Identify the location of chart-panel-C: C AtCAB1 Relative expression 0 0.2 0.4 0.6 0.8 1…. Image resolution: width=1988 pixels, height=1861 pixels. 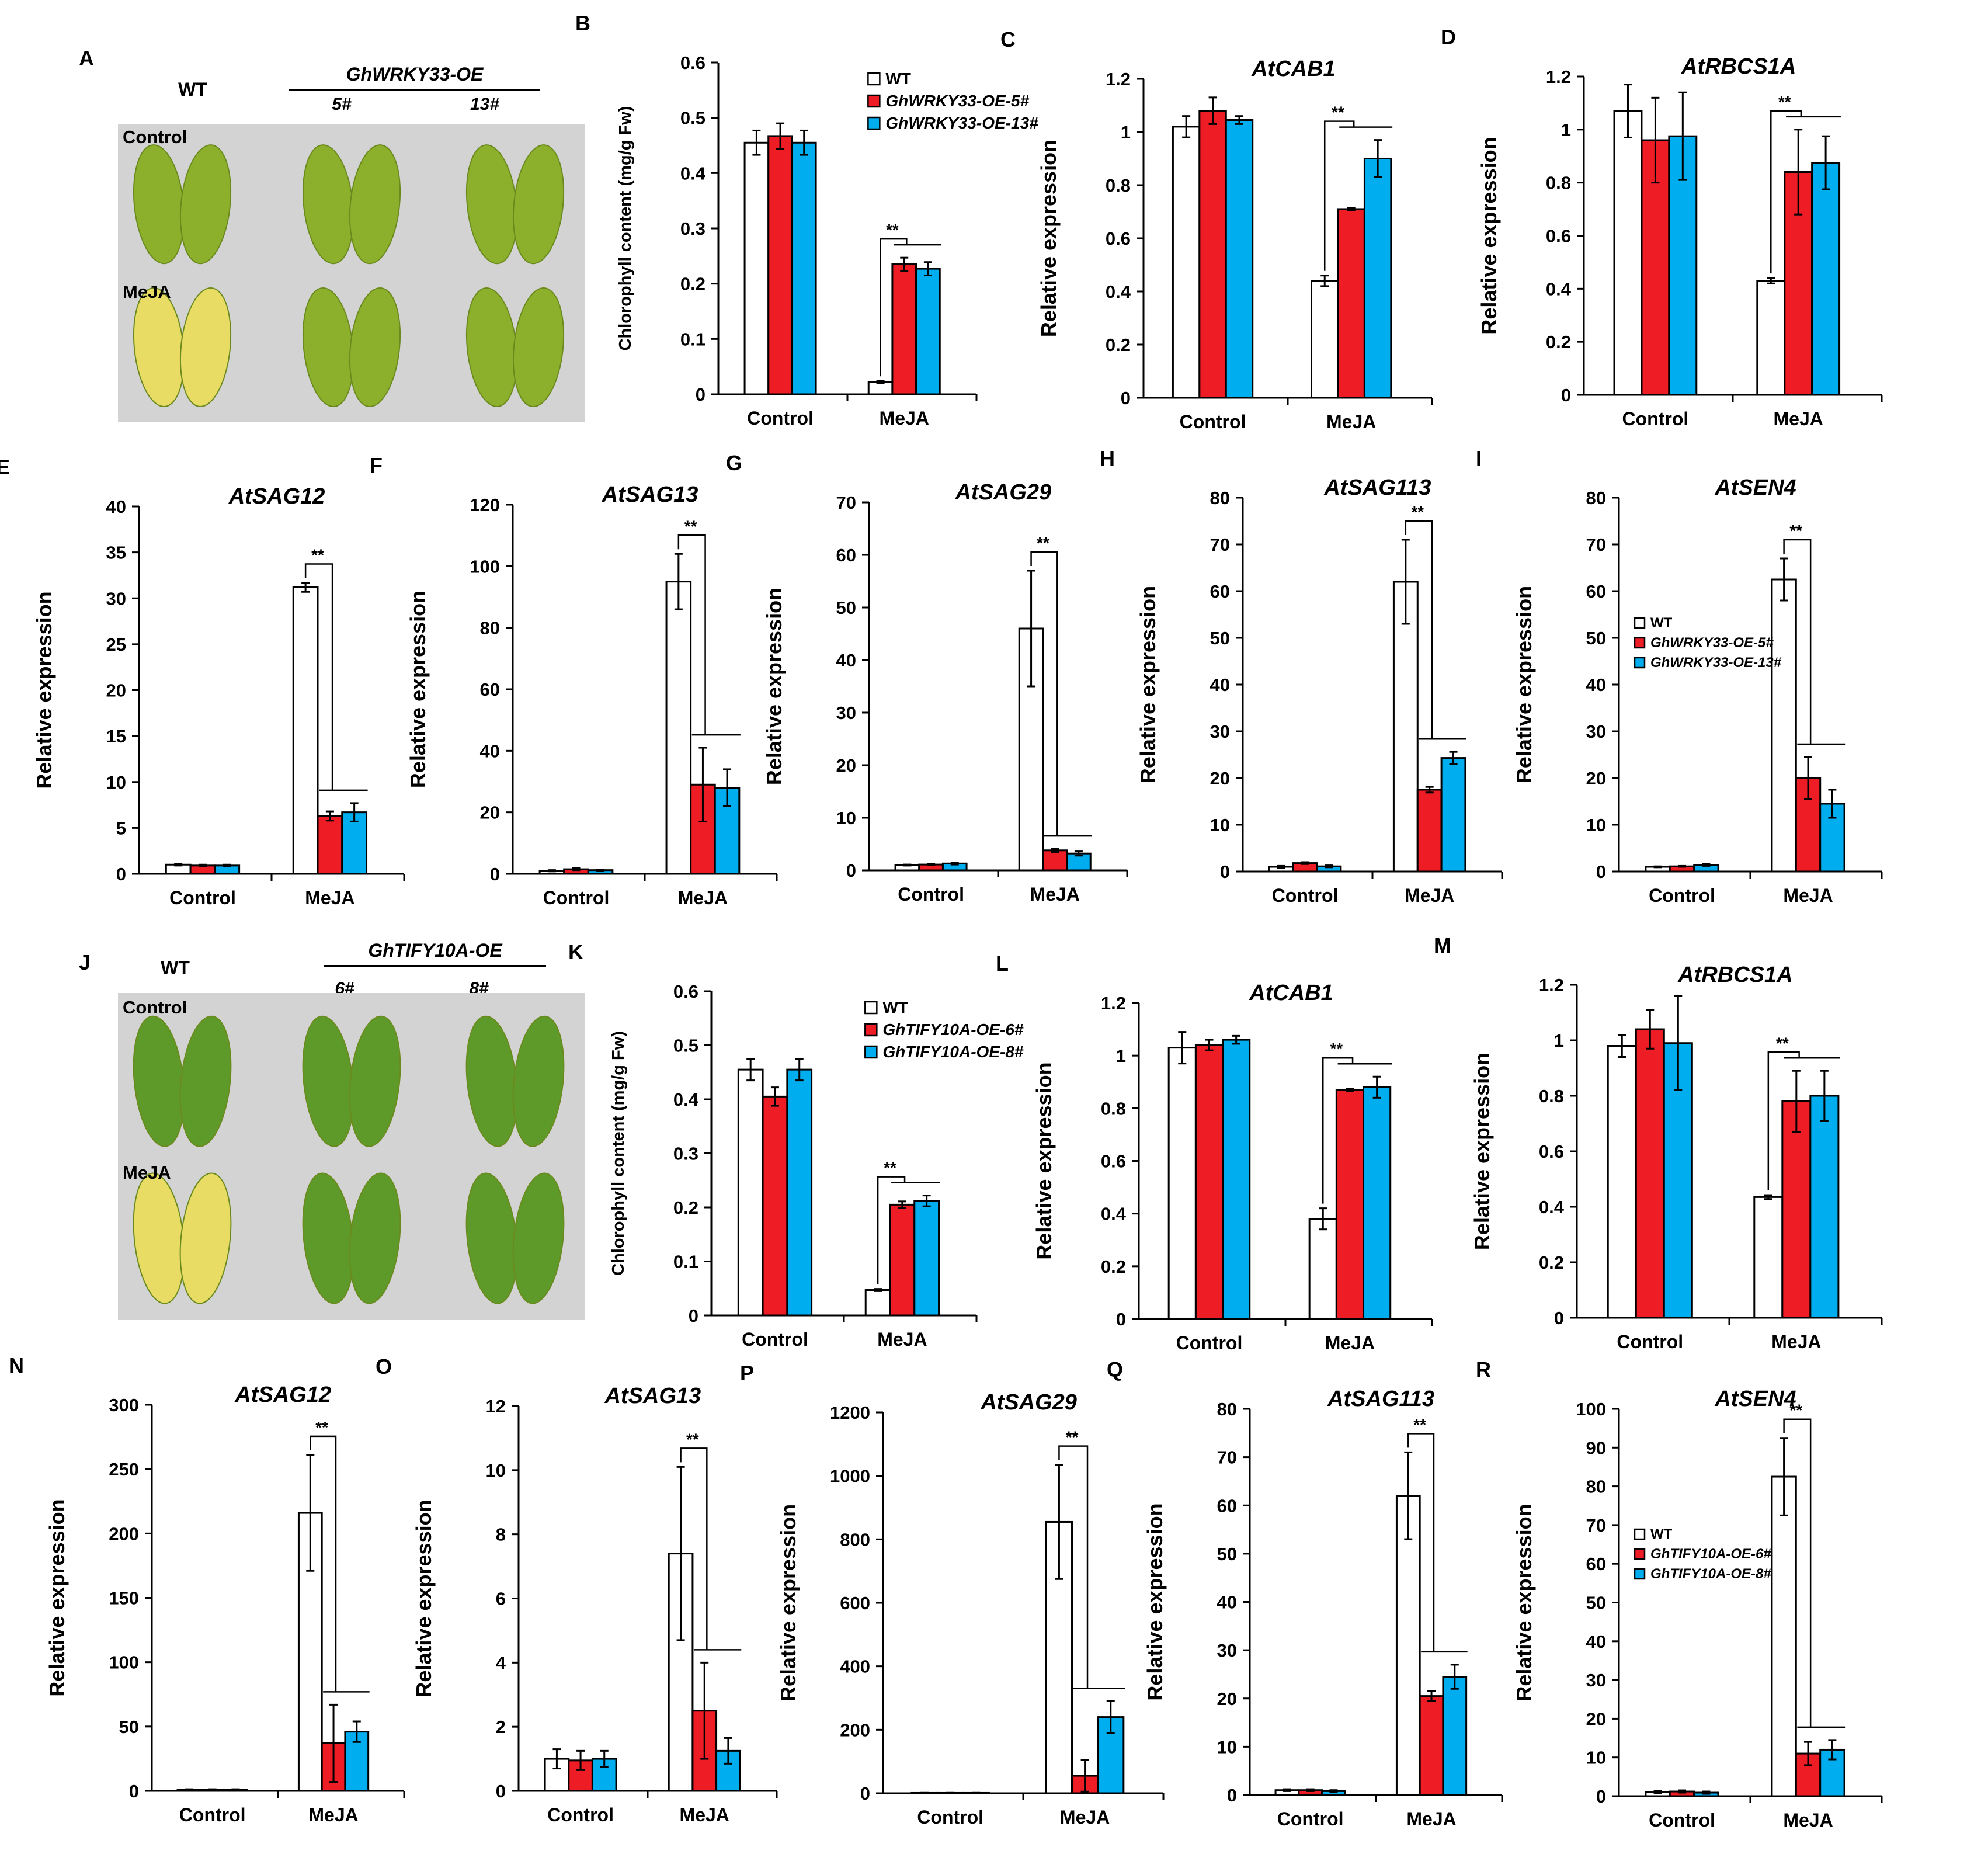
(1216, 229).